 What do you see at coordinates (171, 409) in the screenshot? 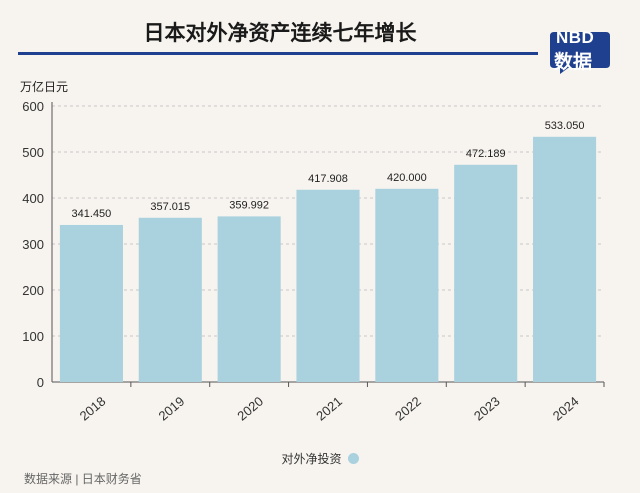
I see `x-tick-label: 2019` at bounding box center [171, 409].